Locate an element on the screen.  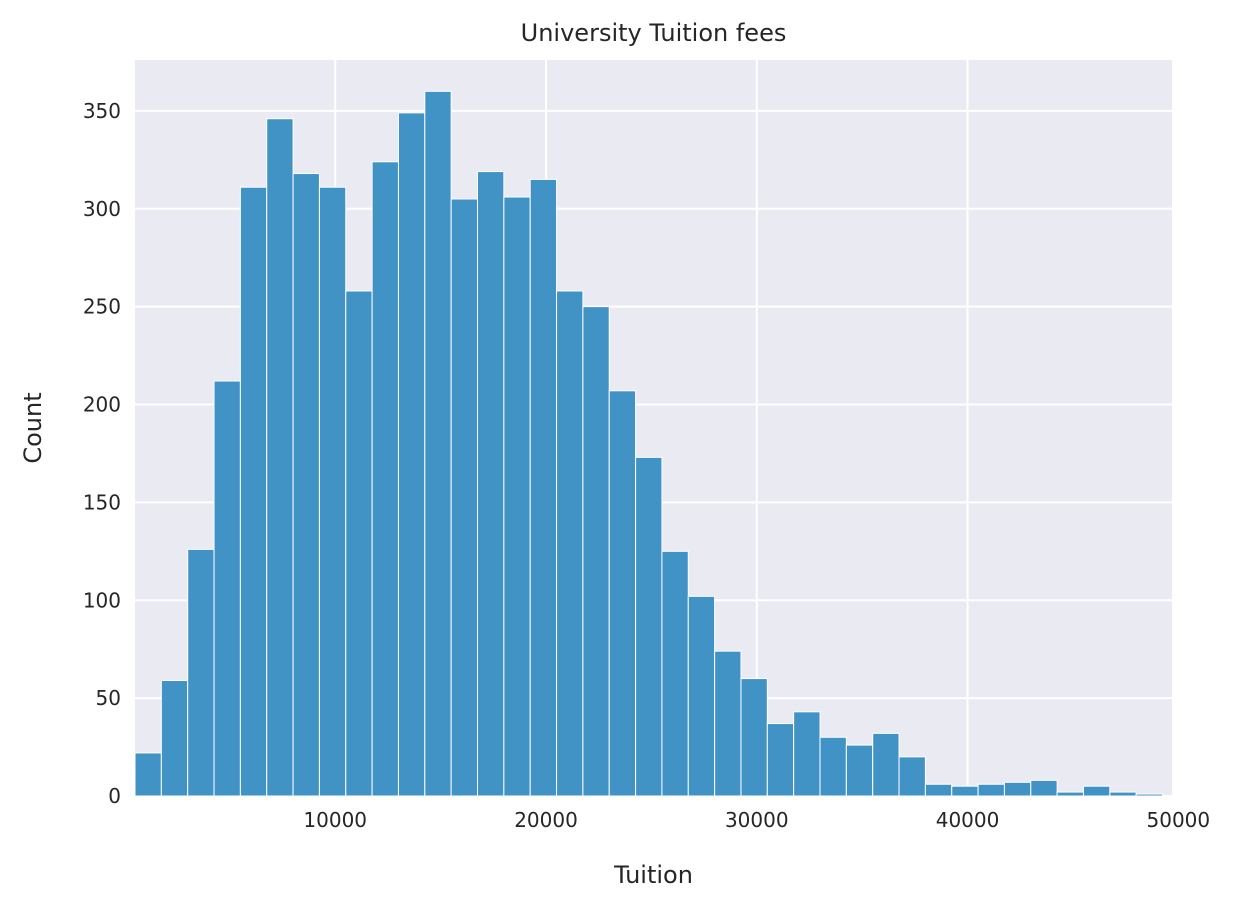
x-tick-labels: 10000 20000 30000 40000 50000 is located at coordinates (756, 820).